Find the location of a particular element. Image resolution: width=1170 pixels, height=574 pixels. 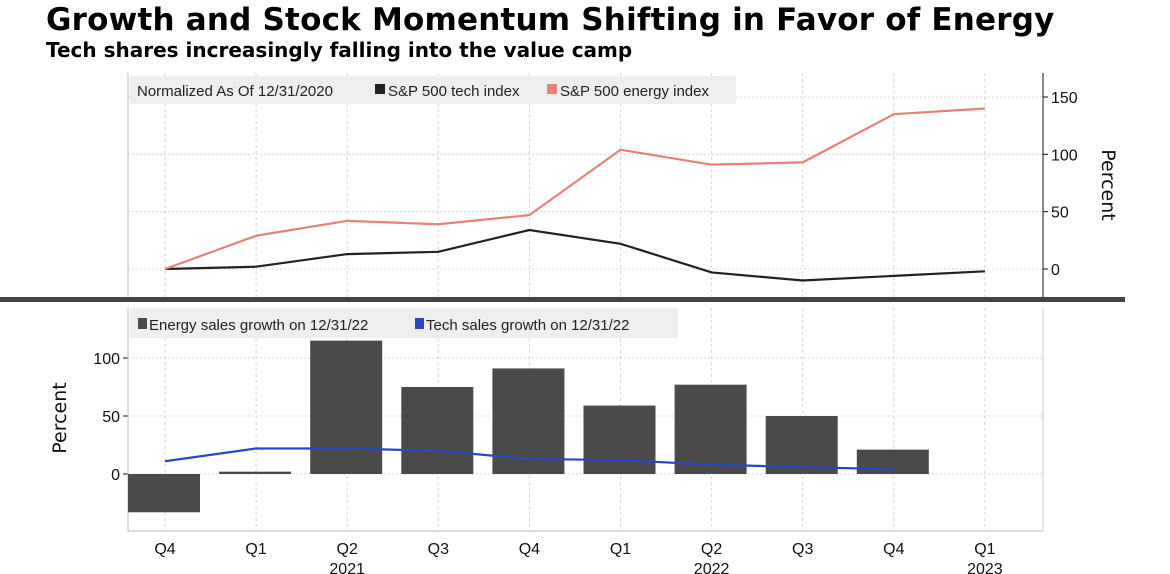

top-legend-label: S&P 500 tech index is located at coordinates (454, 91).